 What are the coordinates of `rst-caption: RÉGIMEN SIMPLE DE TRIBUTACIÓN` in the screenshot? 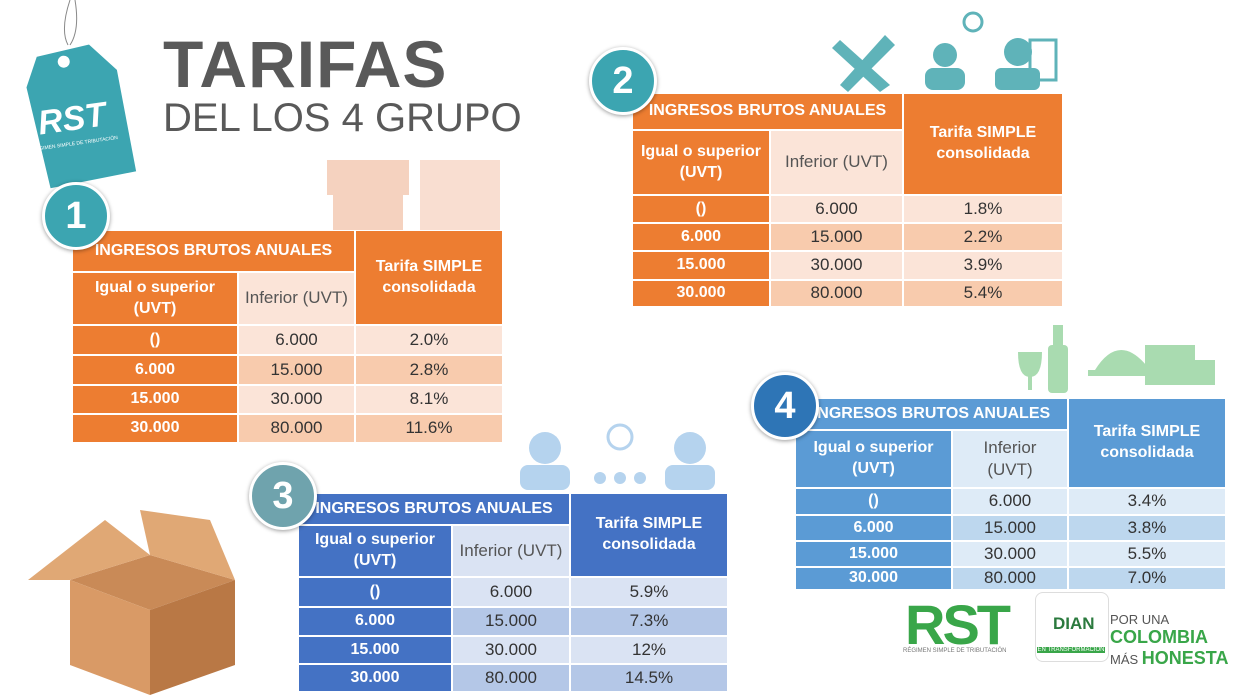 It's located at (955, 651).